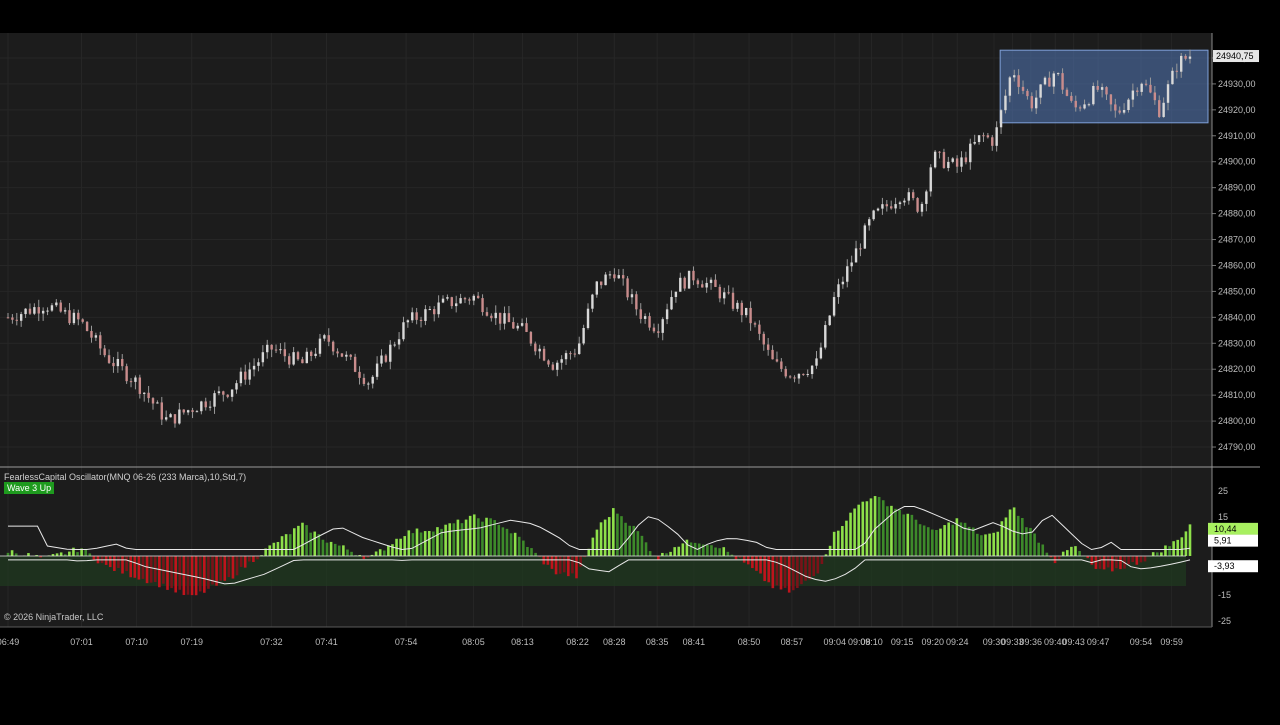 The image size is (1280, 725). I want to click on x-tick-label: 09:36, so click(1031, 642).